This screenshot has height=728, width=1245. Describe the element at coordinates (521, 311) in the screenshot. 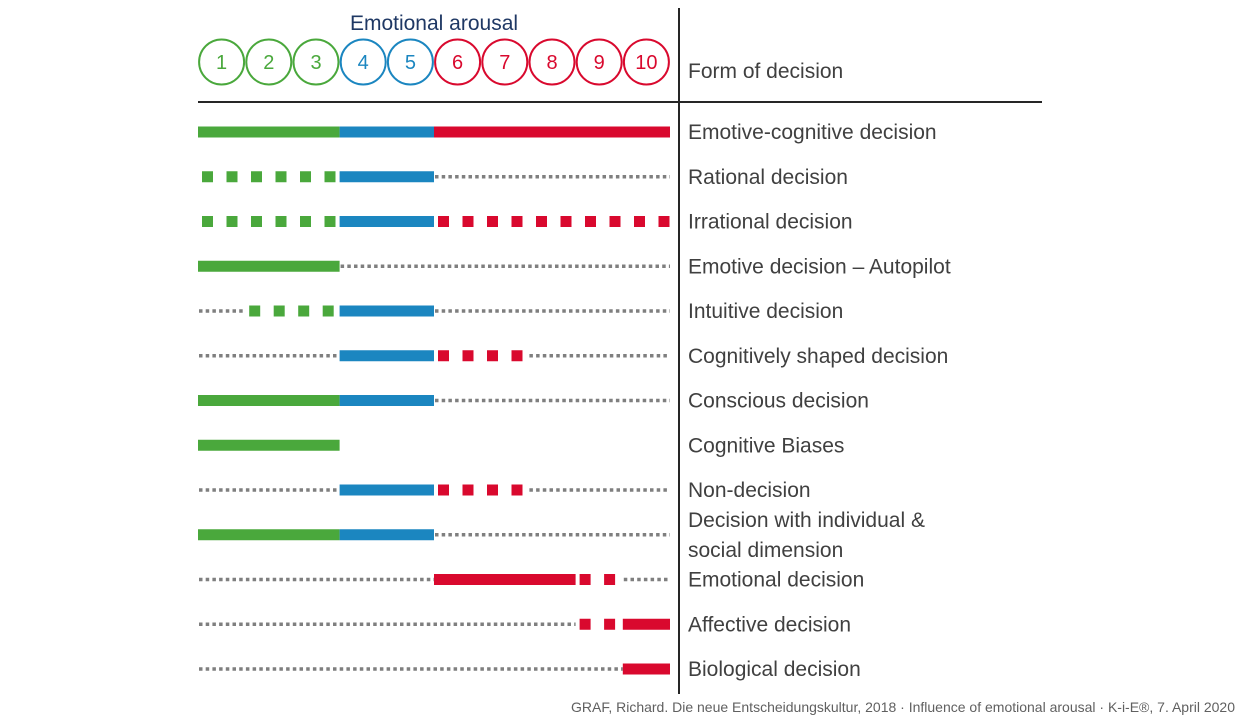

I see `row-intuitive-decision: Intuitive decision` at that location.